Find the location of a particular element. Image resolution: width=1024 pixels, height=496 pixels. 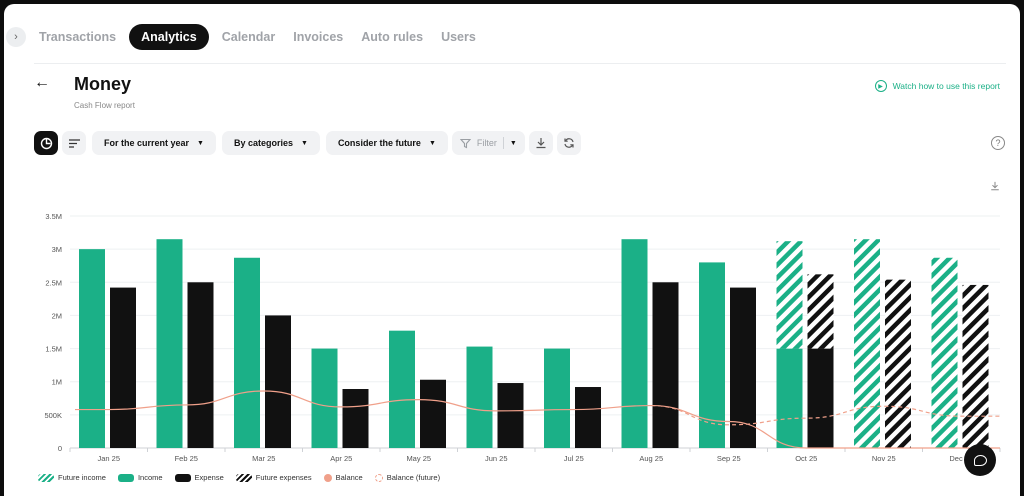

legend-balance: Balance is located at coordinates (343, 477).